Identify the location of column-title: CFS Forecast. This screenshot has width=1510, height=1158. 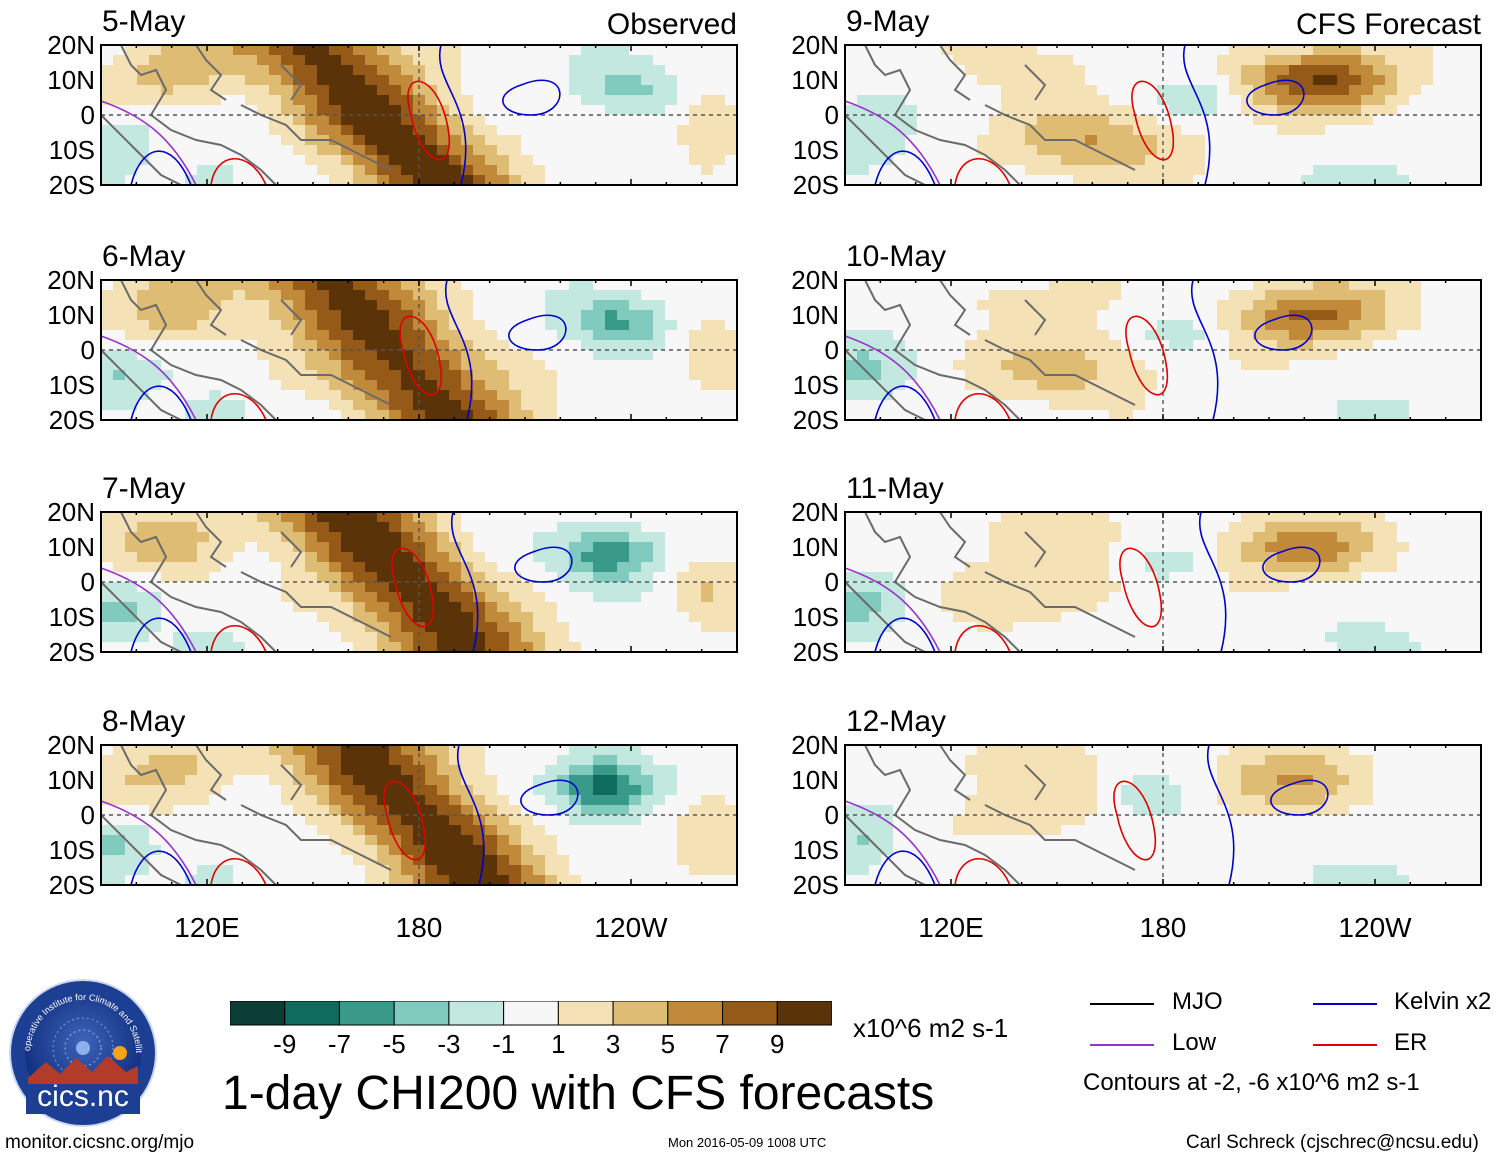
(1388, 24).